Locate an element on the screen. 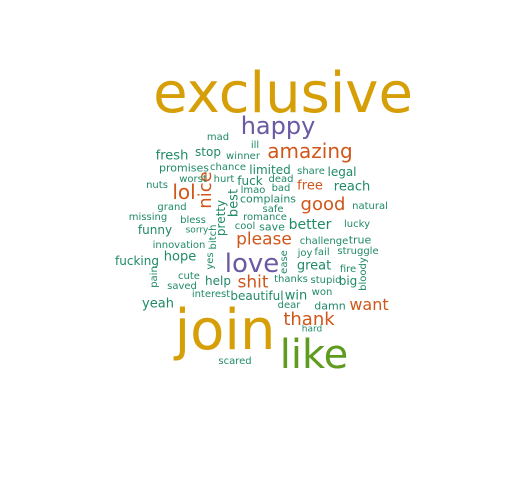 The width and height of the screenshot is (529, 481). word-legal: legal is located at coordinates (342, 172).